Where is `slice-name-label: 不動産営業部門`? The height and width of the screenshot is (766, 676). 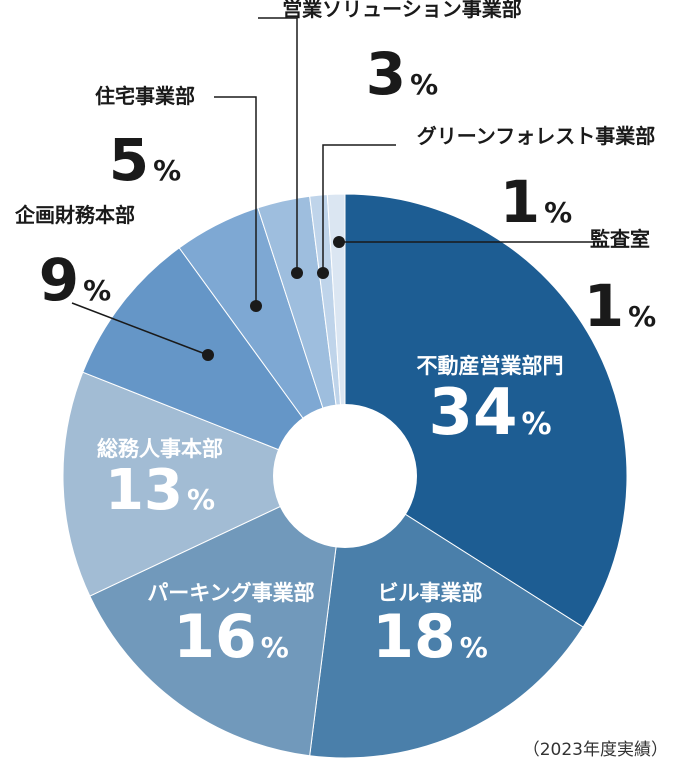
slice-name-label: 不動産営業部門 is located at coordinates (490, 366).